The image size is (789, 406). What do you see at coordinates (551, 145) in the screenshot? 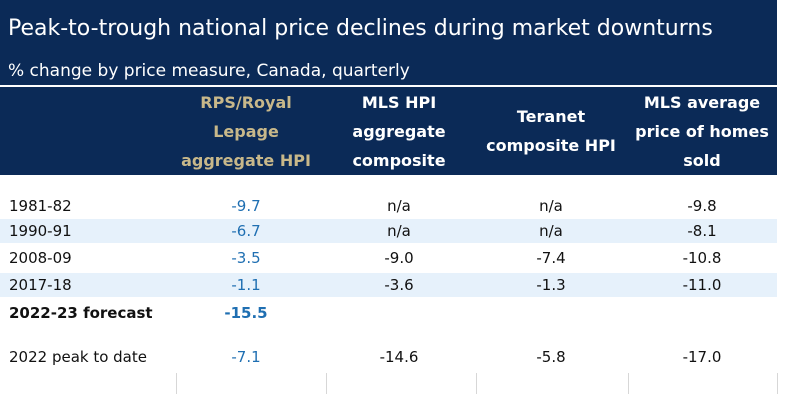
I see `column-header-line: composite HPI` at bounding box center [551, 145].